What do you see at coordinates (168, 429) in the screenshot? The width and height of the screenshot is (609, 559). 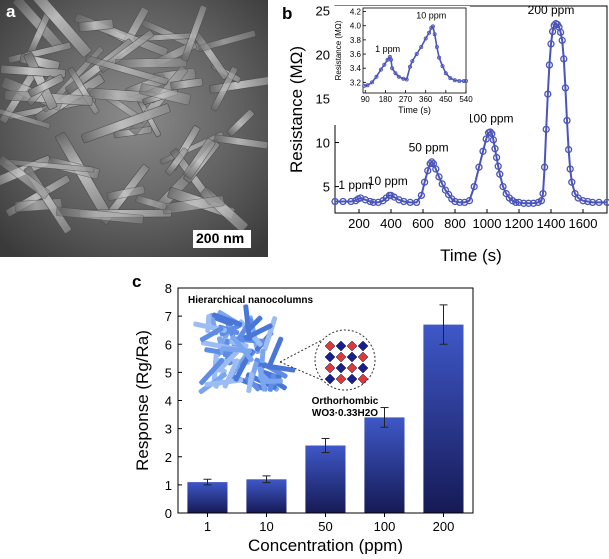 I see `y-tick-label: 3` at bounding box center [168, 429].